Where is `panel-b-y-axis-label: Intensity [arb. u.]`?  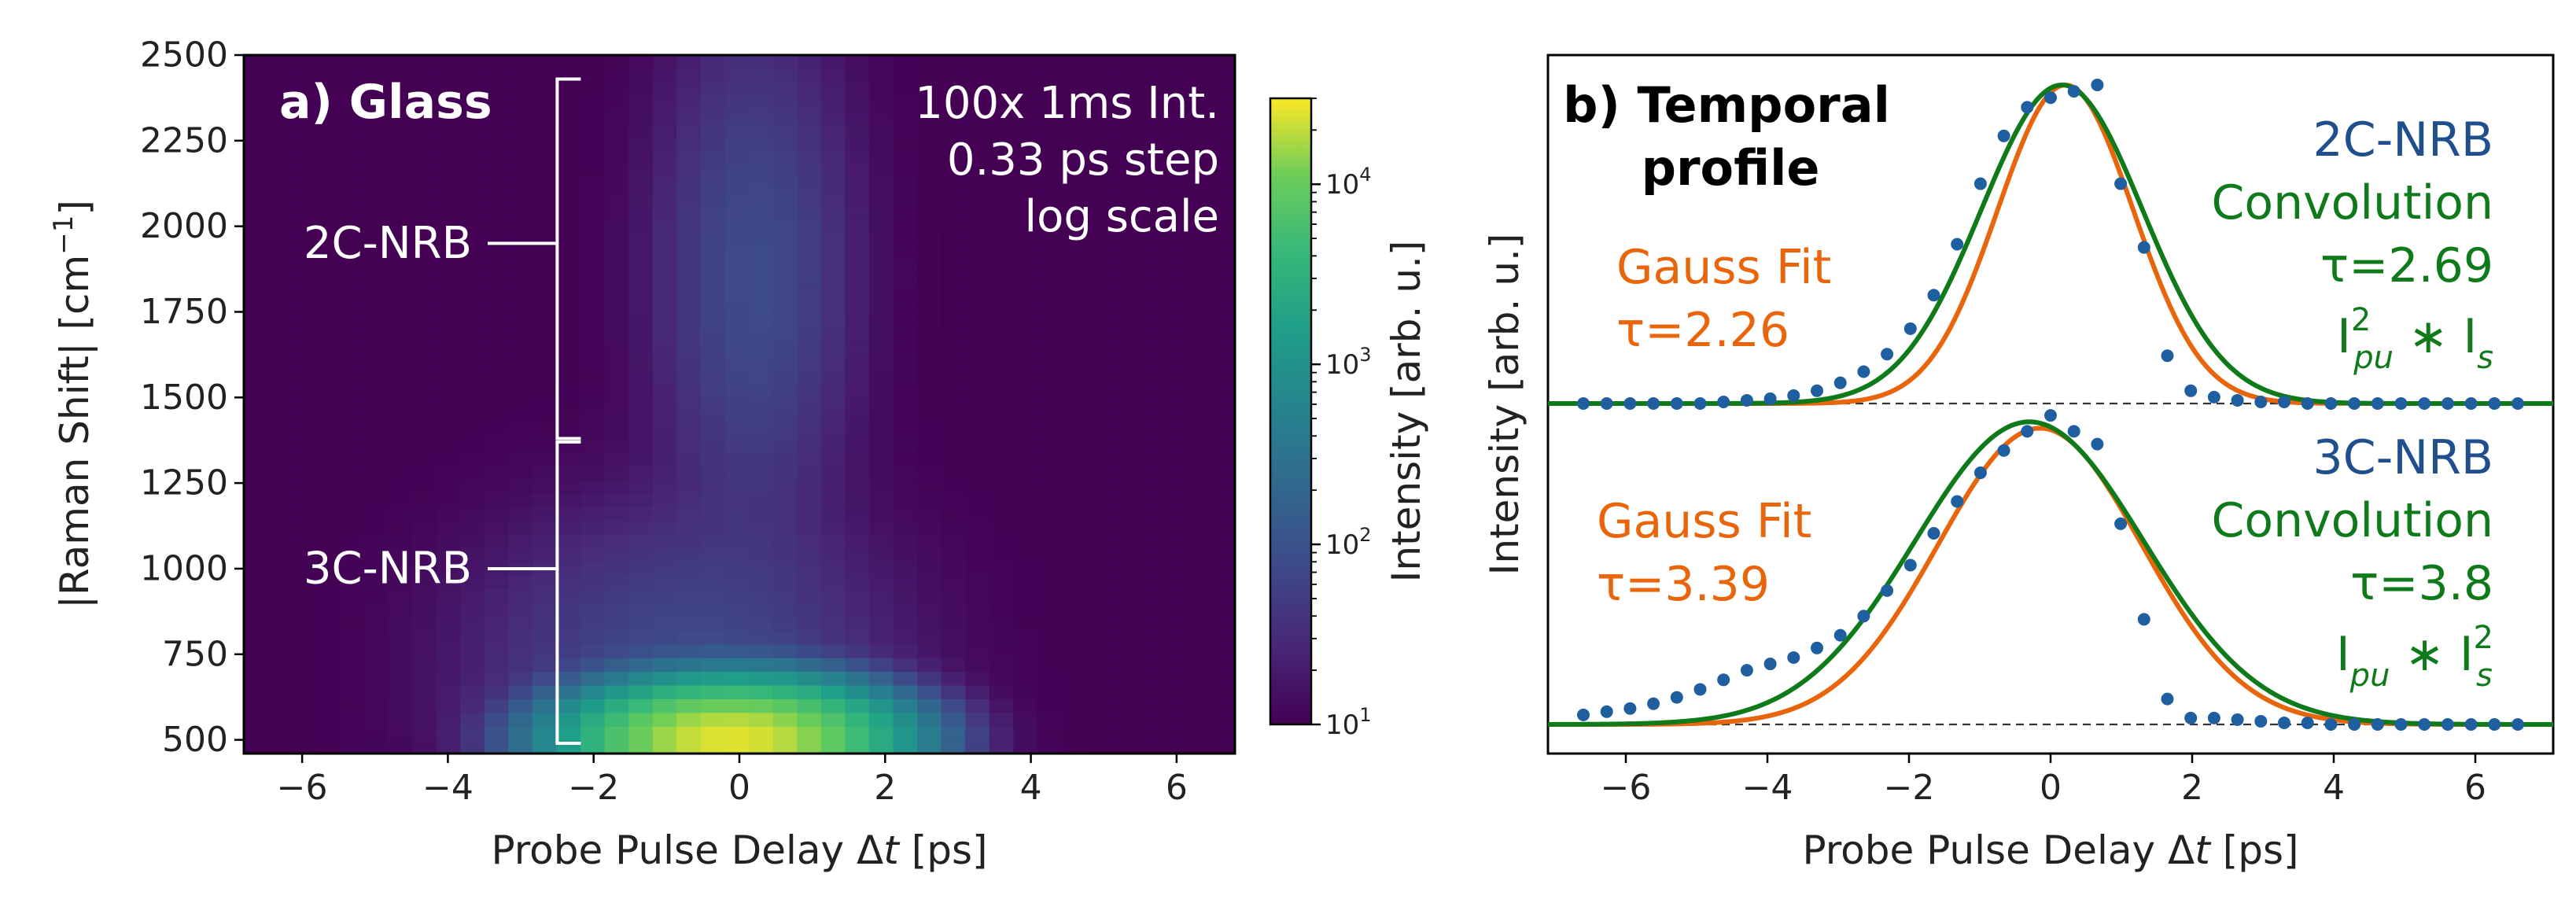
panel-b-y-axis-label: Intensity [arb. u.] is located at coordinates (1505, 405).